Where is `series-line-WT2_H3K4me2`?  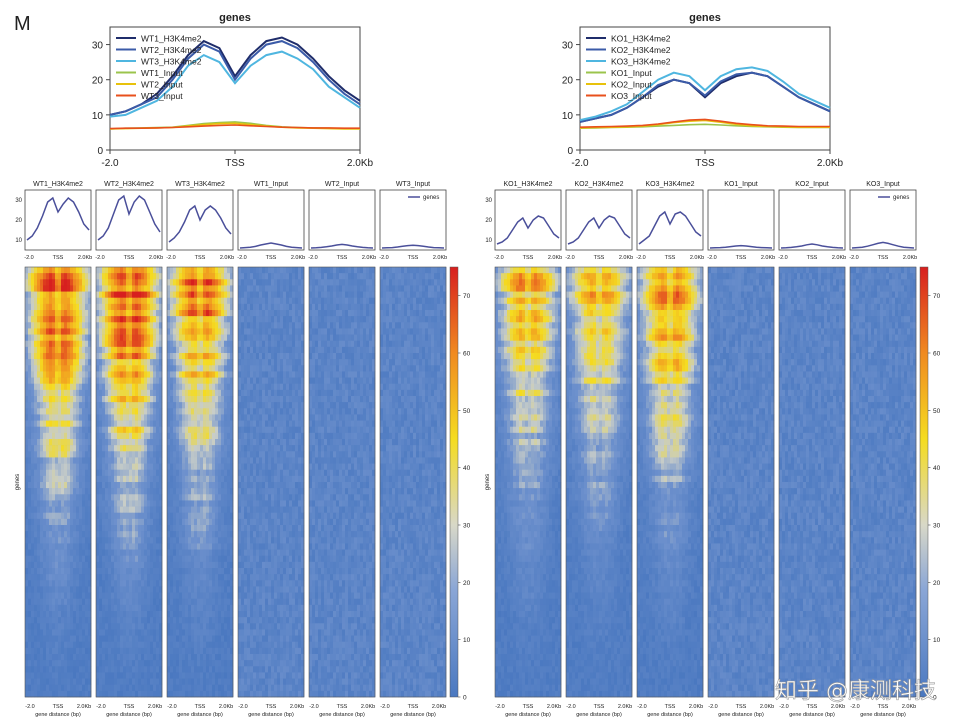
series-line-WT2_H3K4me2 is located at coordinates (235, 78).